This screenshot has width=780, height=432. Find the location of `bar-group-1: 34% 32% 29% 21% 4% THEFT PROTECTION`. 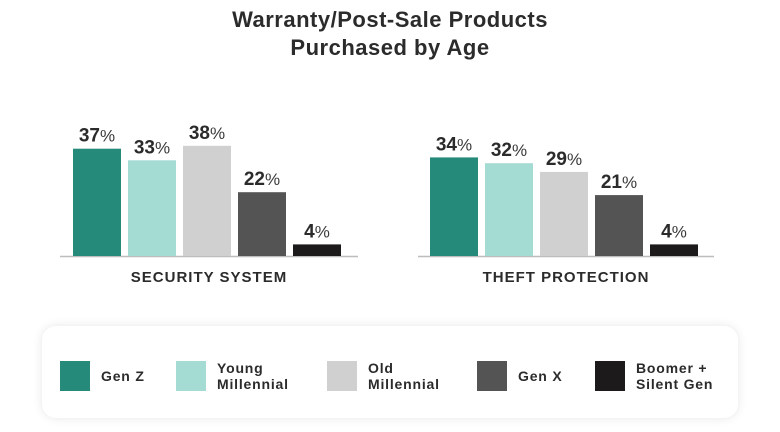

bar-group-1: 34% 32% 29% 21% 4% THEFT PROTECTION is located at coordinates (566, 210).